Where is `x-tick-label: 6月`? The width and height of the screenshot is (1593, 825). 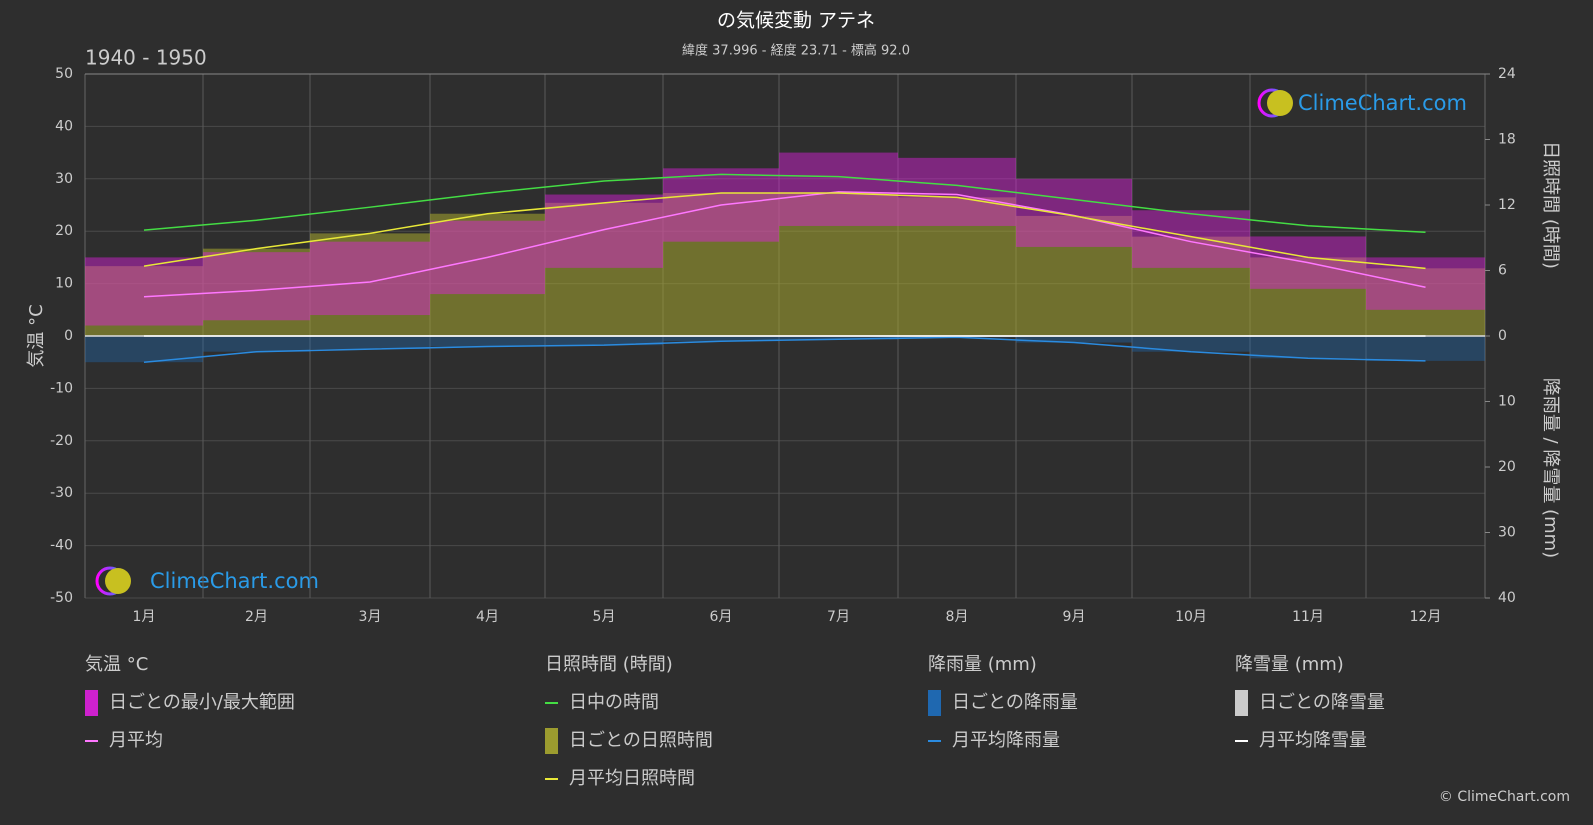 x-tick-label: 6月 is located at coordinates (721, 617).